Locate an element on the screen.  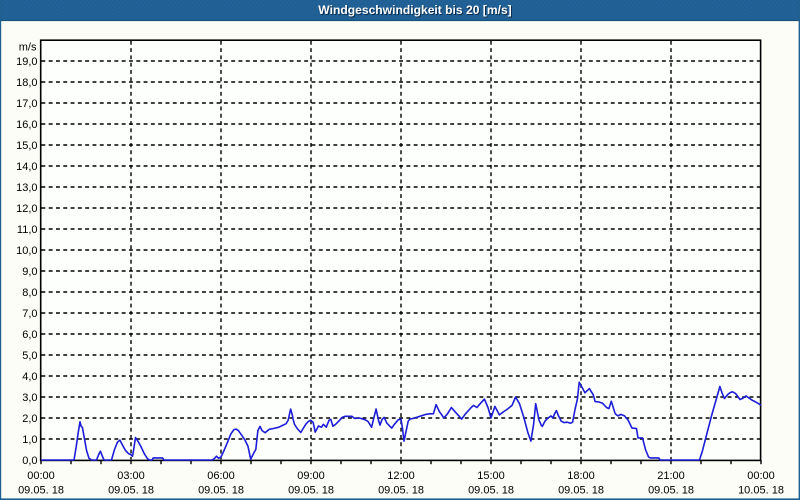
svg-text: 15:00 is located at coordinates (491, 476).